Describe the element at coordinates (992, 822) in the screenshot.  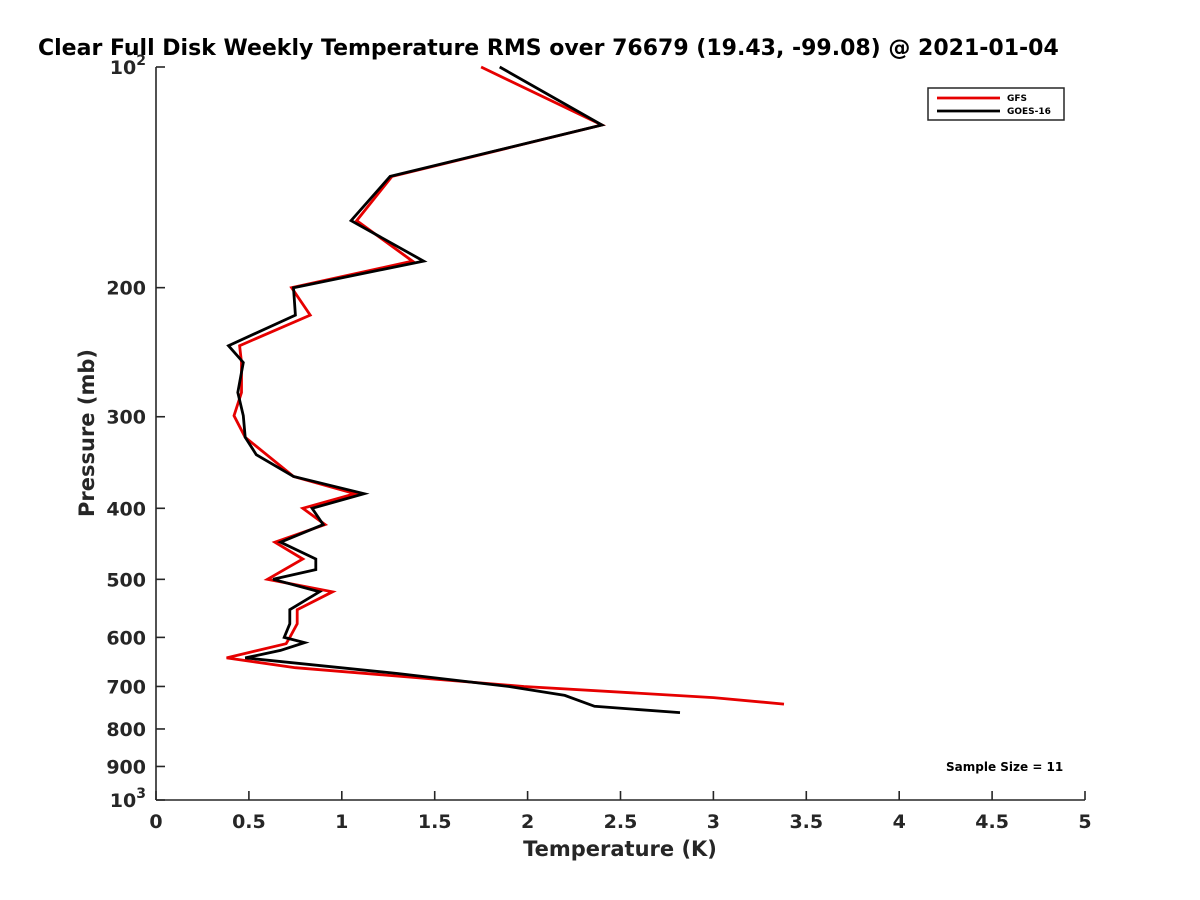
I see `x-tick-label: 4.5` at that location.